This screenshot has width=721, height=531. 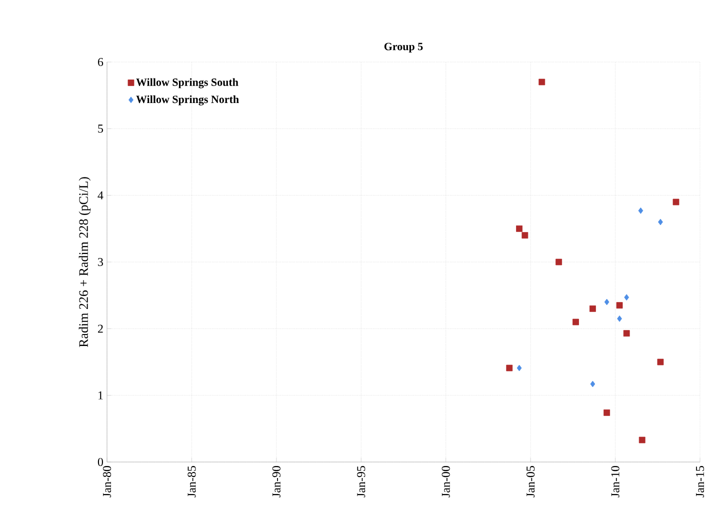 I want to click on y-tick-label: 1, so click(x=100, y=395).